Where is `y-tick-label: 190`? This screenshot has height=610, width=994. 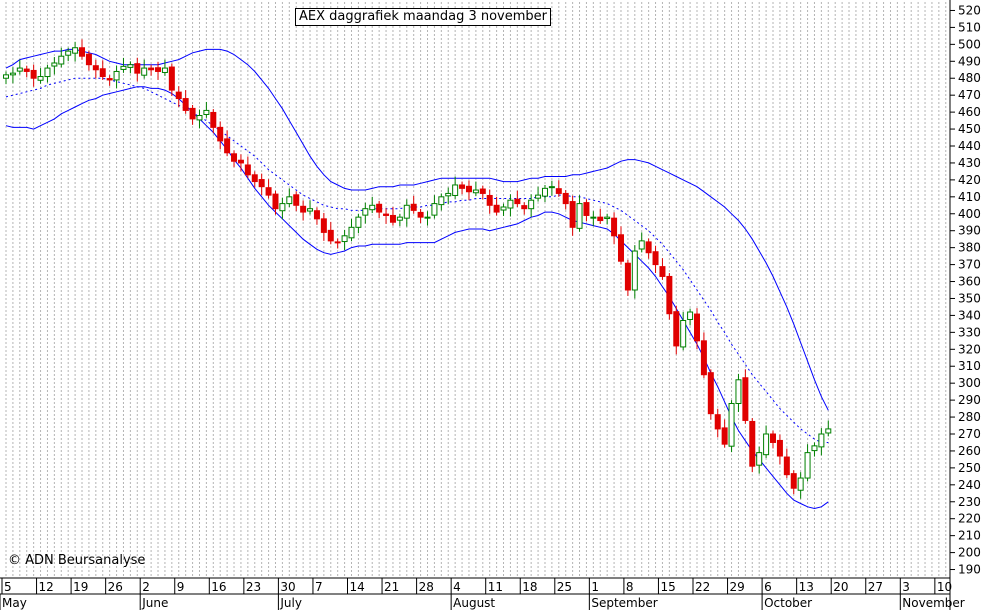 y-tick-label: 190 is located at coordinates (969, 570).